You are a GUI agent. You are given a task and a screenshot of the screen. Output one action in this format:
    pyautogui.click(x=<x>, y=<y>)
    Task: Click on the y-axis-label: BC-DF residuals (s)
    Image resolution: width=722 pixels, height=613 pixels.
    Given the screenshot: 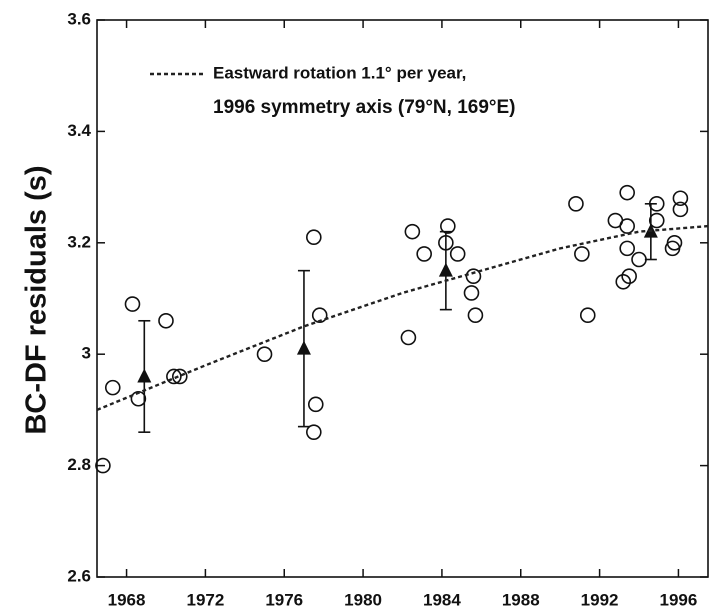 What is the action you would take?
    pyautogui.click(x=37, y=299)
    